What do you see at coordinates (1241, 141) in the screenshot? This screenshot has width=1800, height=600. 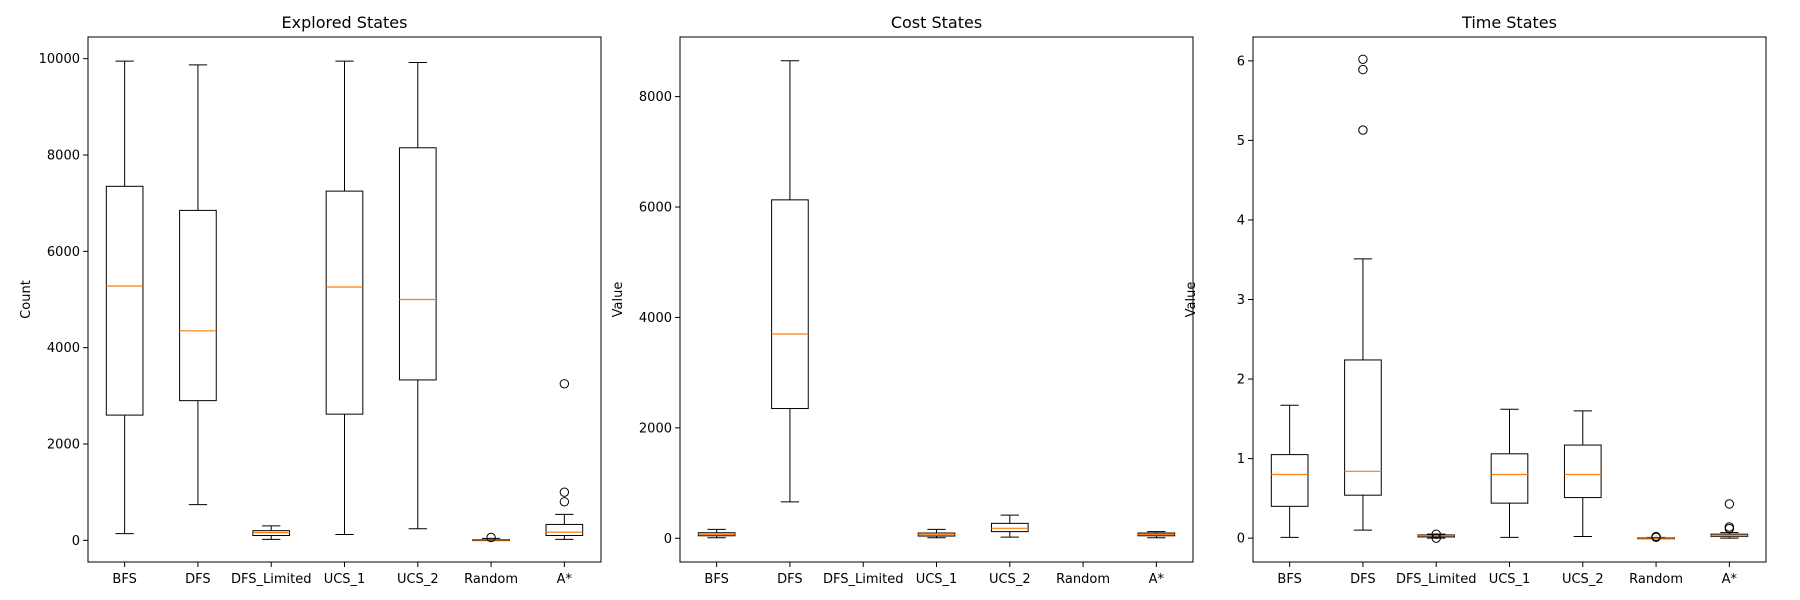 I see `y-tick-label: 5` at bounding box center [1241, 141].